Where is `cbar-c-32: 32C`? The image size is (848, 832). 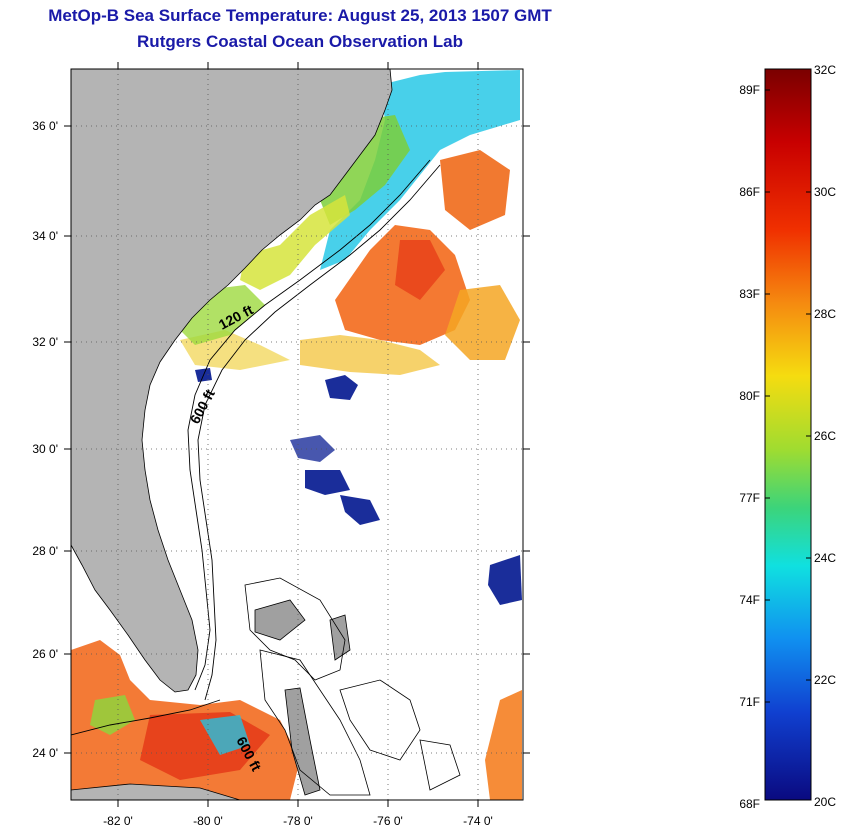
cbar-c-32: 32C is located at coordinates (825, 70).